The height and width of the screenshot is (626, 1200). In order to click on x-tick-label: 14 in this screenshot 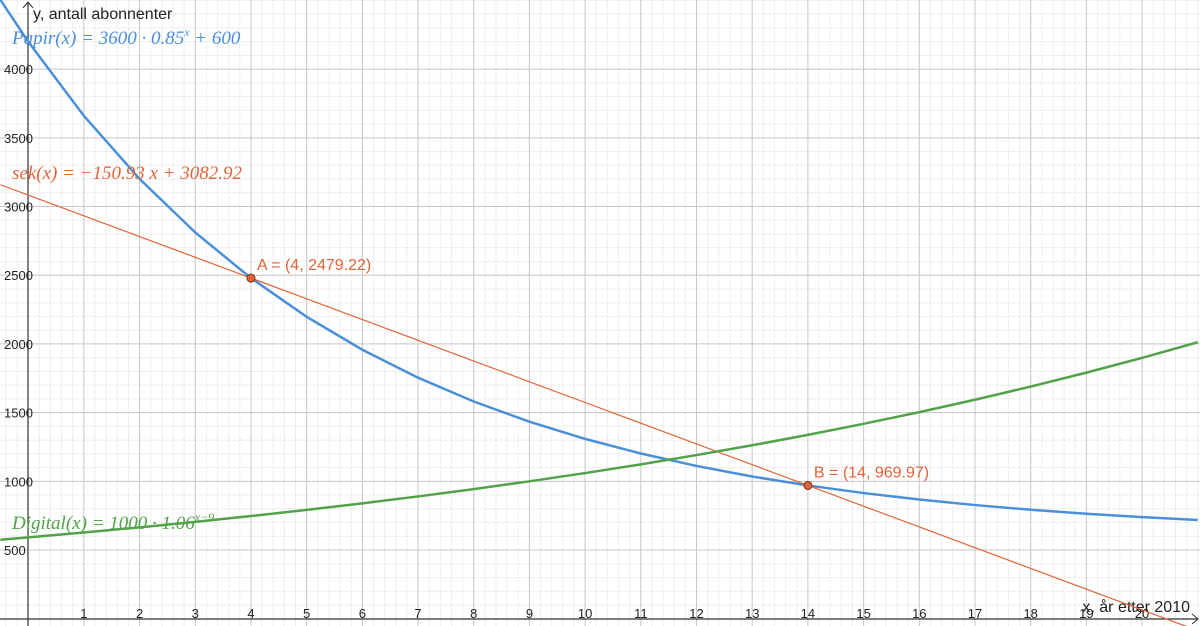, I will do `click(808, 613)`.